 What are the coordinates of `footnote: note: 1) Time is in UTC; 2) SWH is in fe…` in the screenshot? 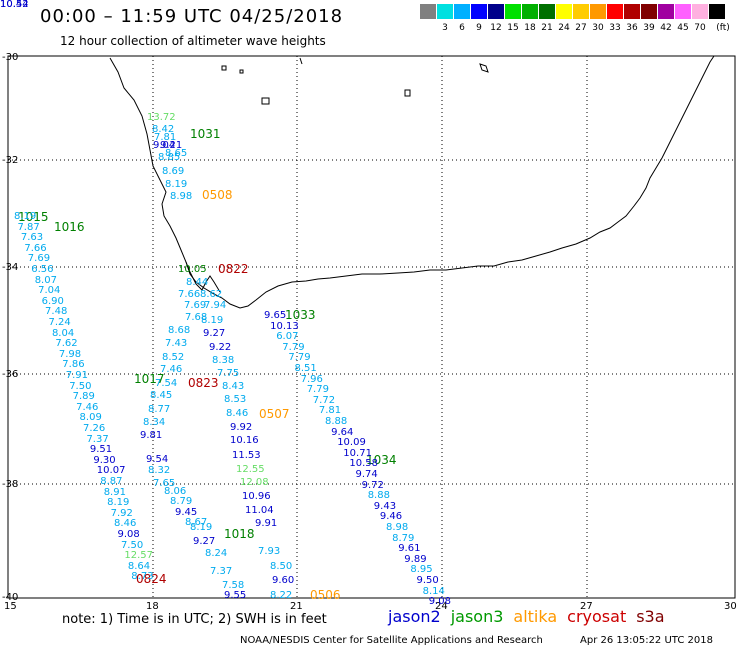 It's located at (194, 619).